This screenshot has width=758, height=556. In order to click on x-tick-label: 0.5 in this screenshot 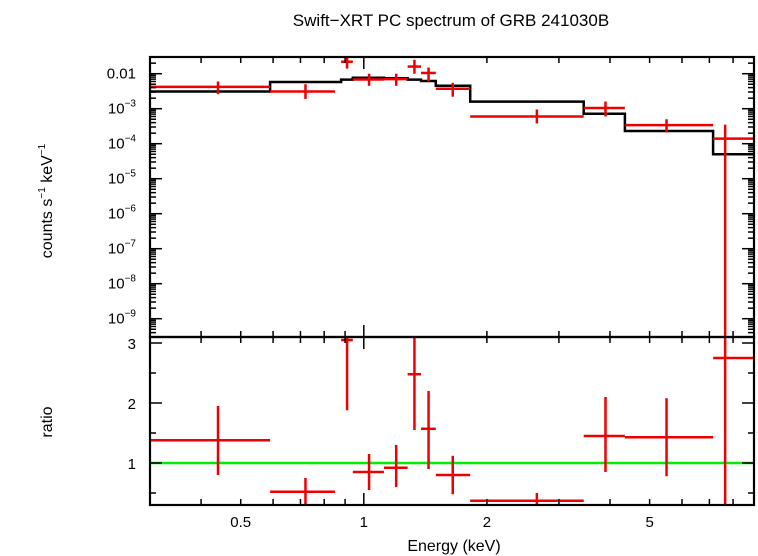, I will do `click(240, 522)`.